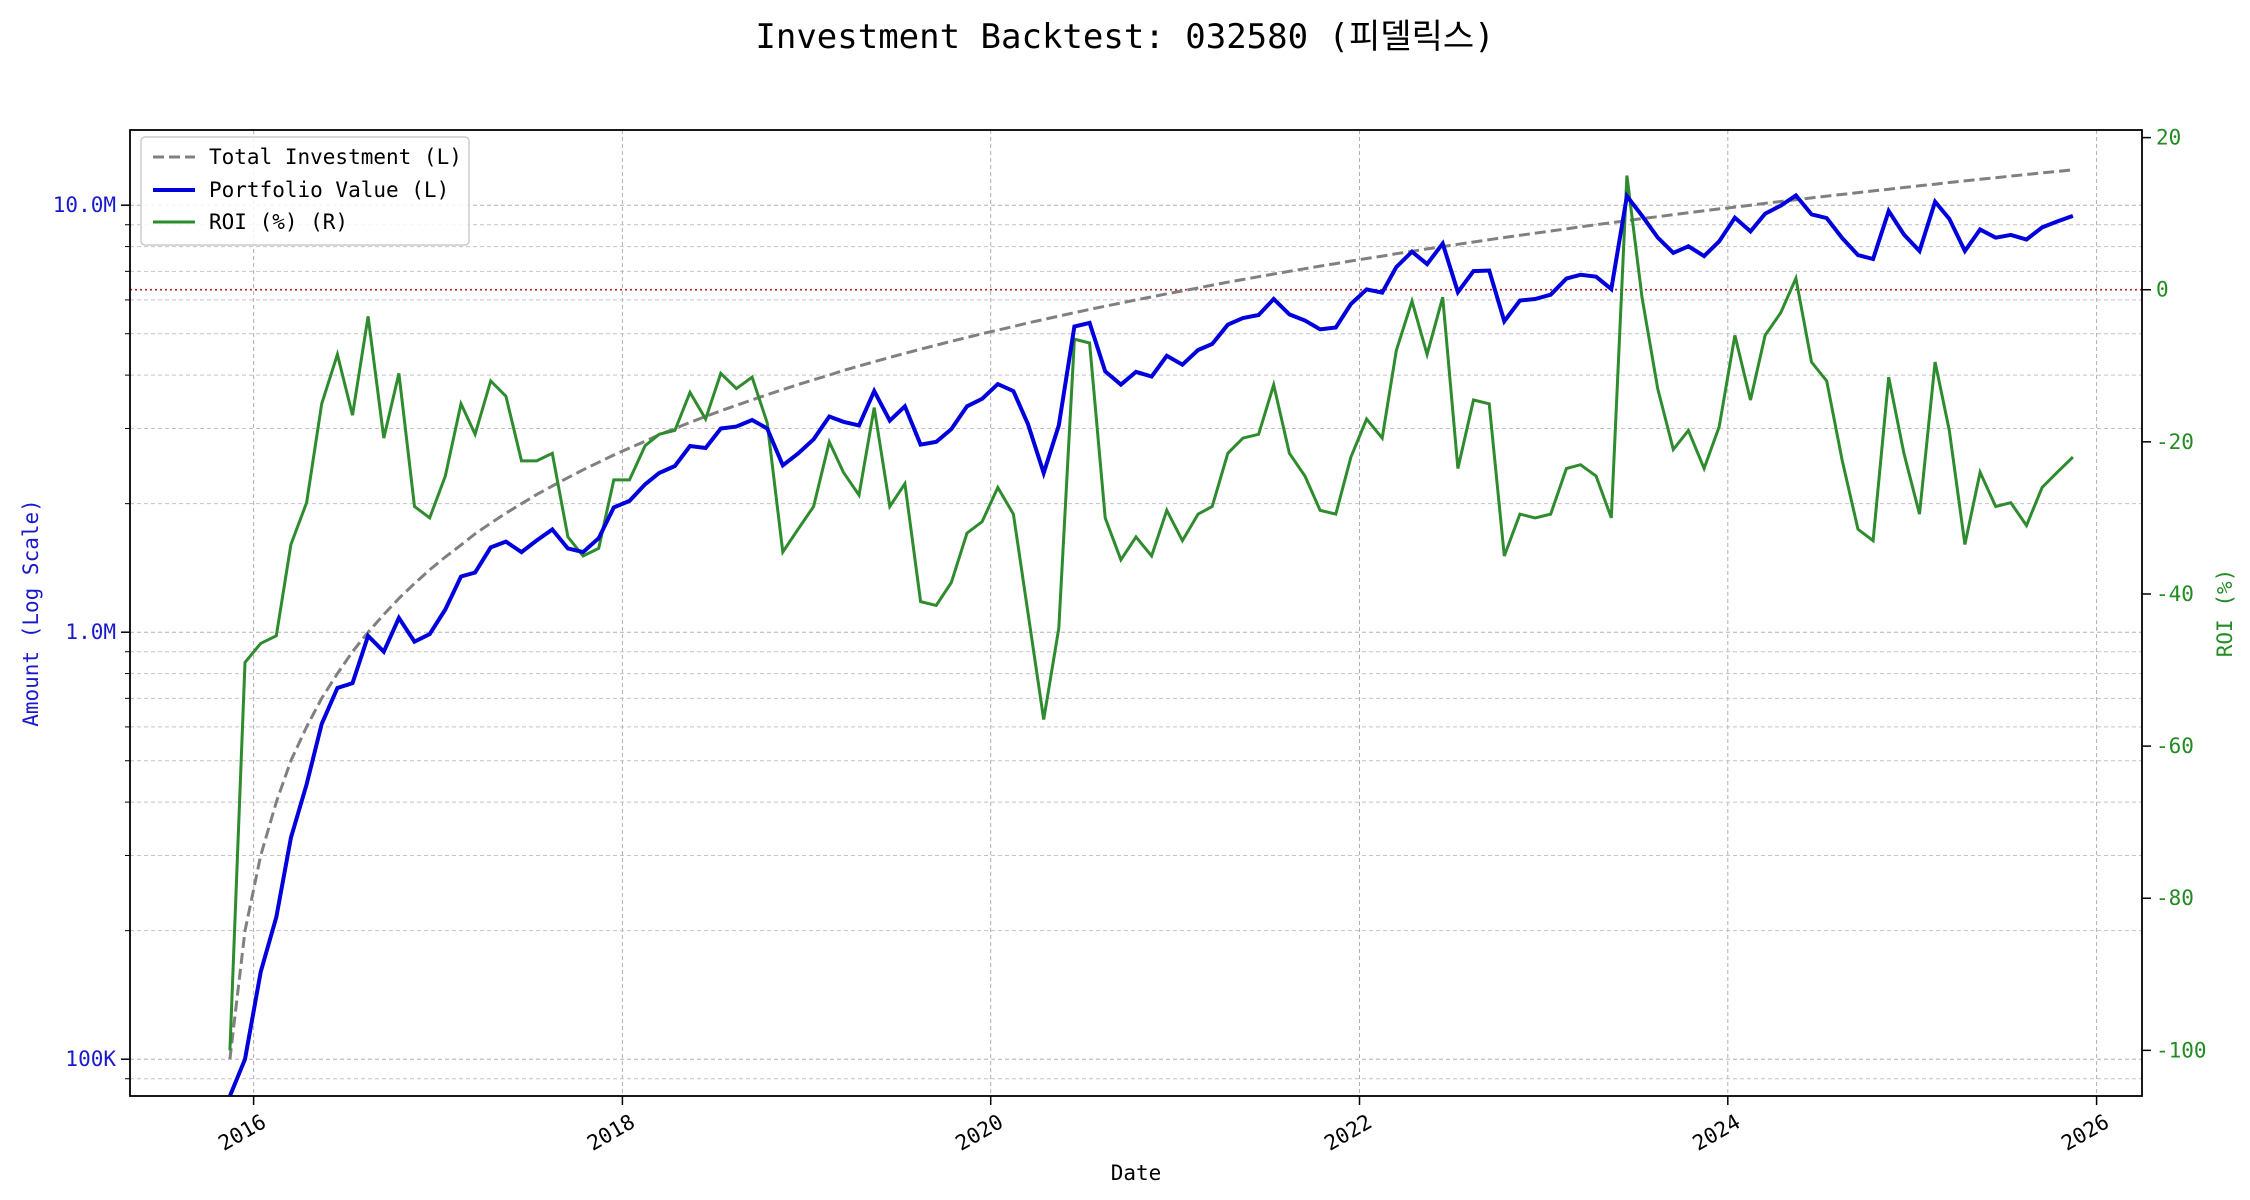  What do you see at coordinates (611, 1133) in the screenshot?
I see `x-tick-label-2018: 2018` at bounding box center [611, 1133].